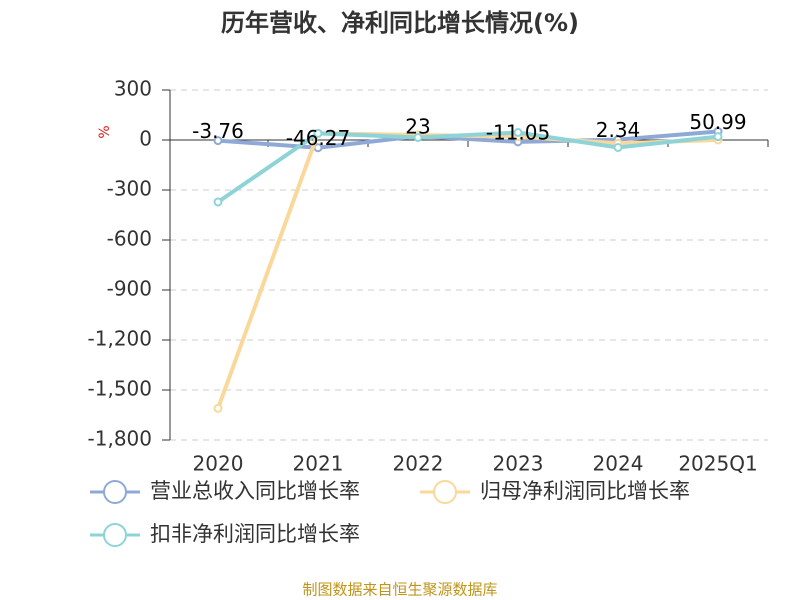  Describe the element at coordinates (218, 464) in the screenshot. I see `x-tick-label: 2020` at that location.